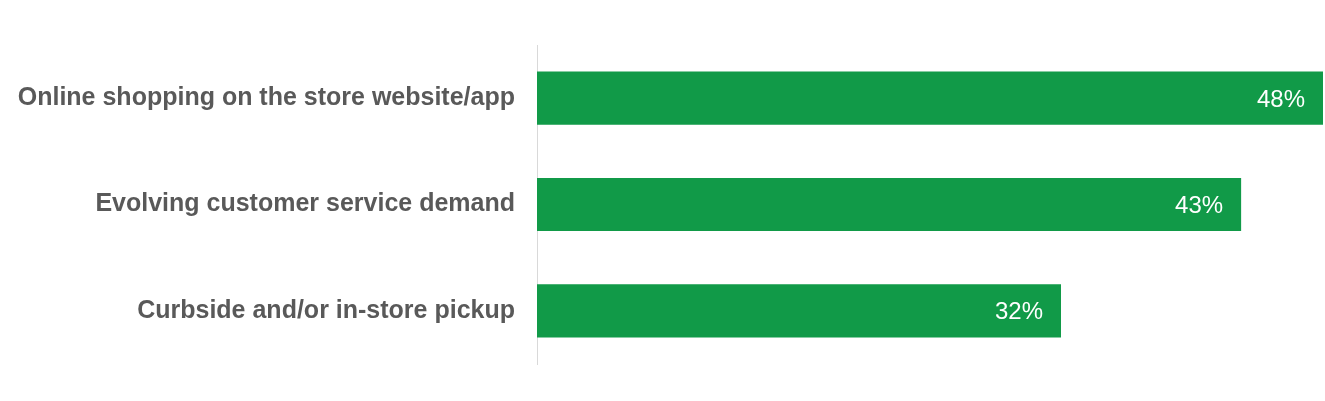 The width and height of the screenshot is (1325, 401). Describe the element at coordinates (266, 96) in the screenshot. I see `y-tick-label: Online shopping on the store website/app` at that location.